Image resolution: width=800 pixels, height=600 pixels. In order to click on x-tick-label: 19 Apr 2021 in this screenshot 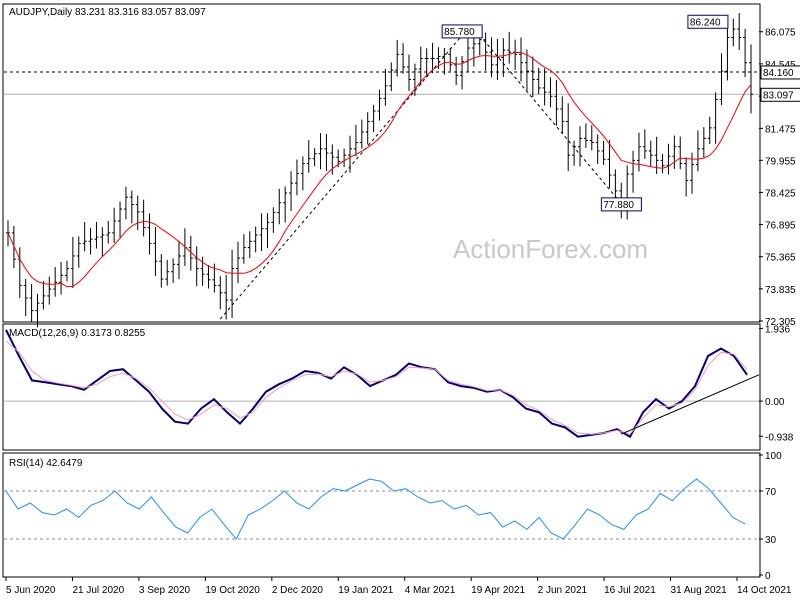, I will do `click(498, 590)`.